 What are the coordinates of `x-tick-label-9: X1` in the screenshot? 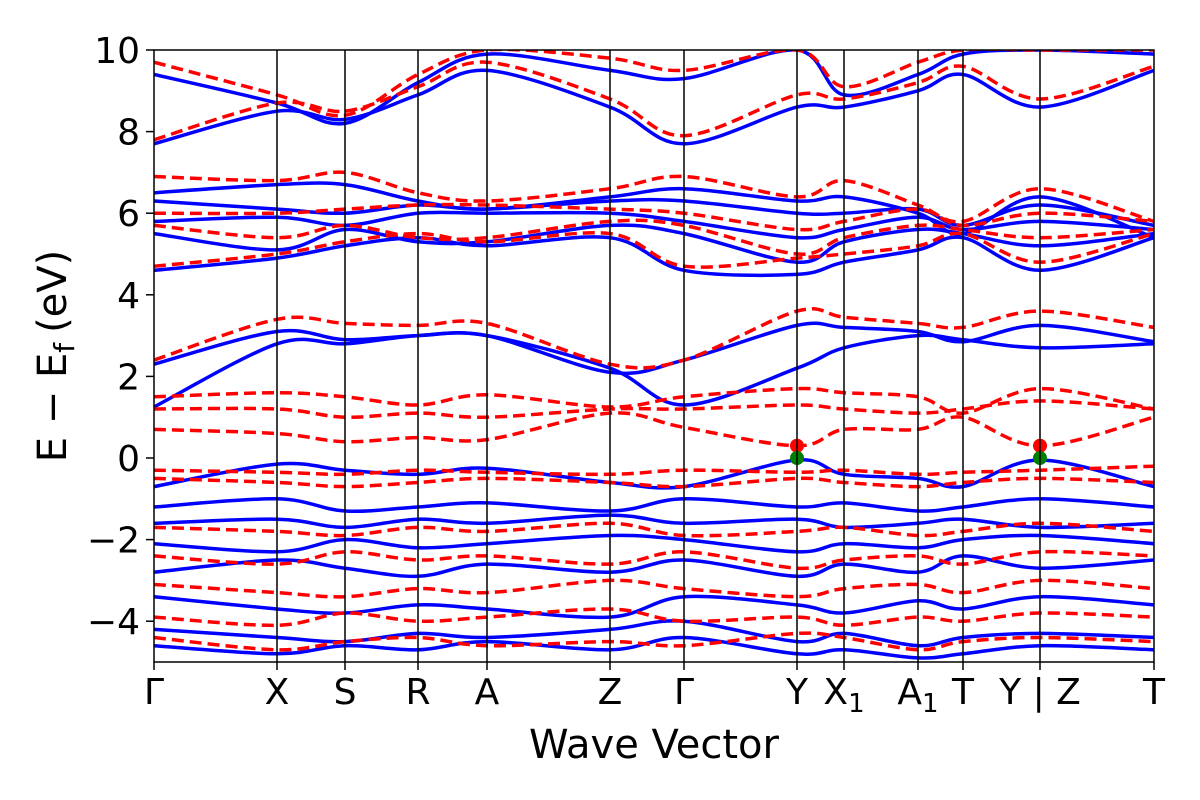 It's located at (843, 695).